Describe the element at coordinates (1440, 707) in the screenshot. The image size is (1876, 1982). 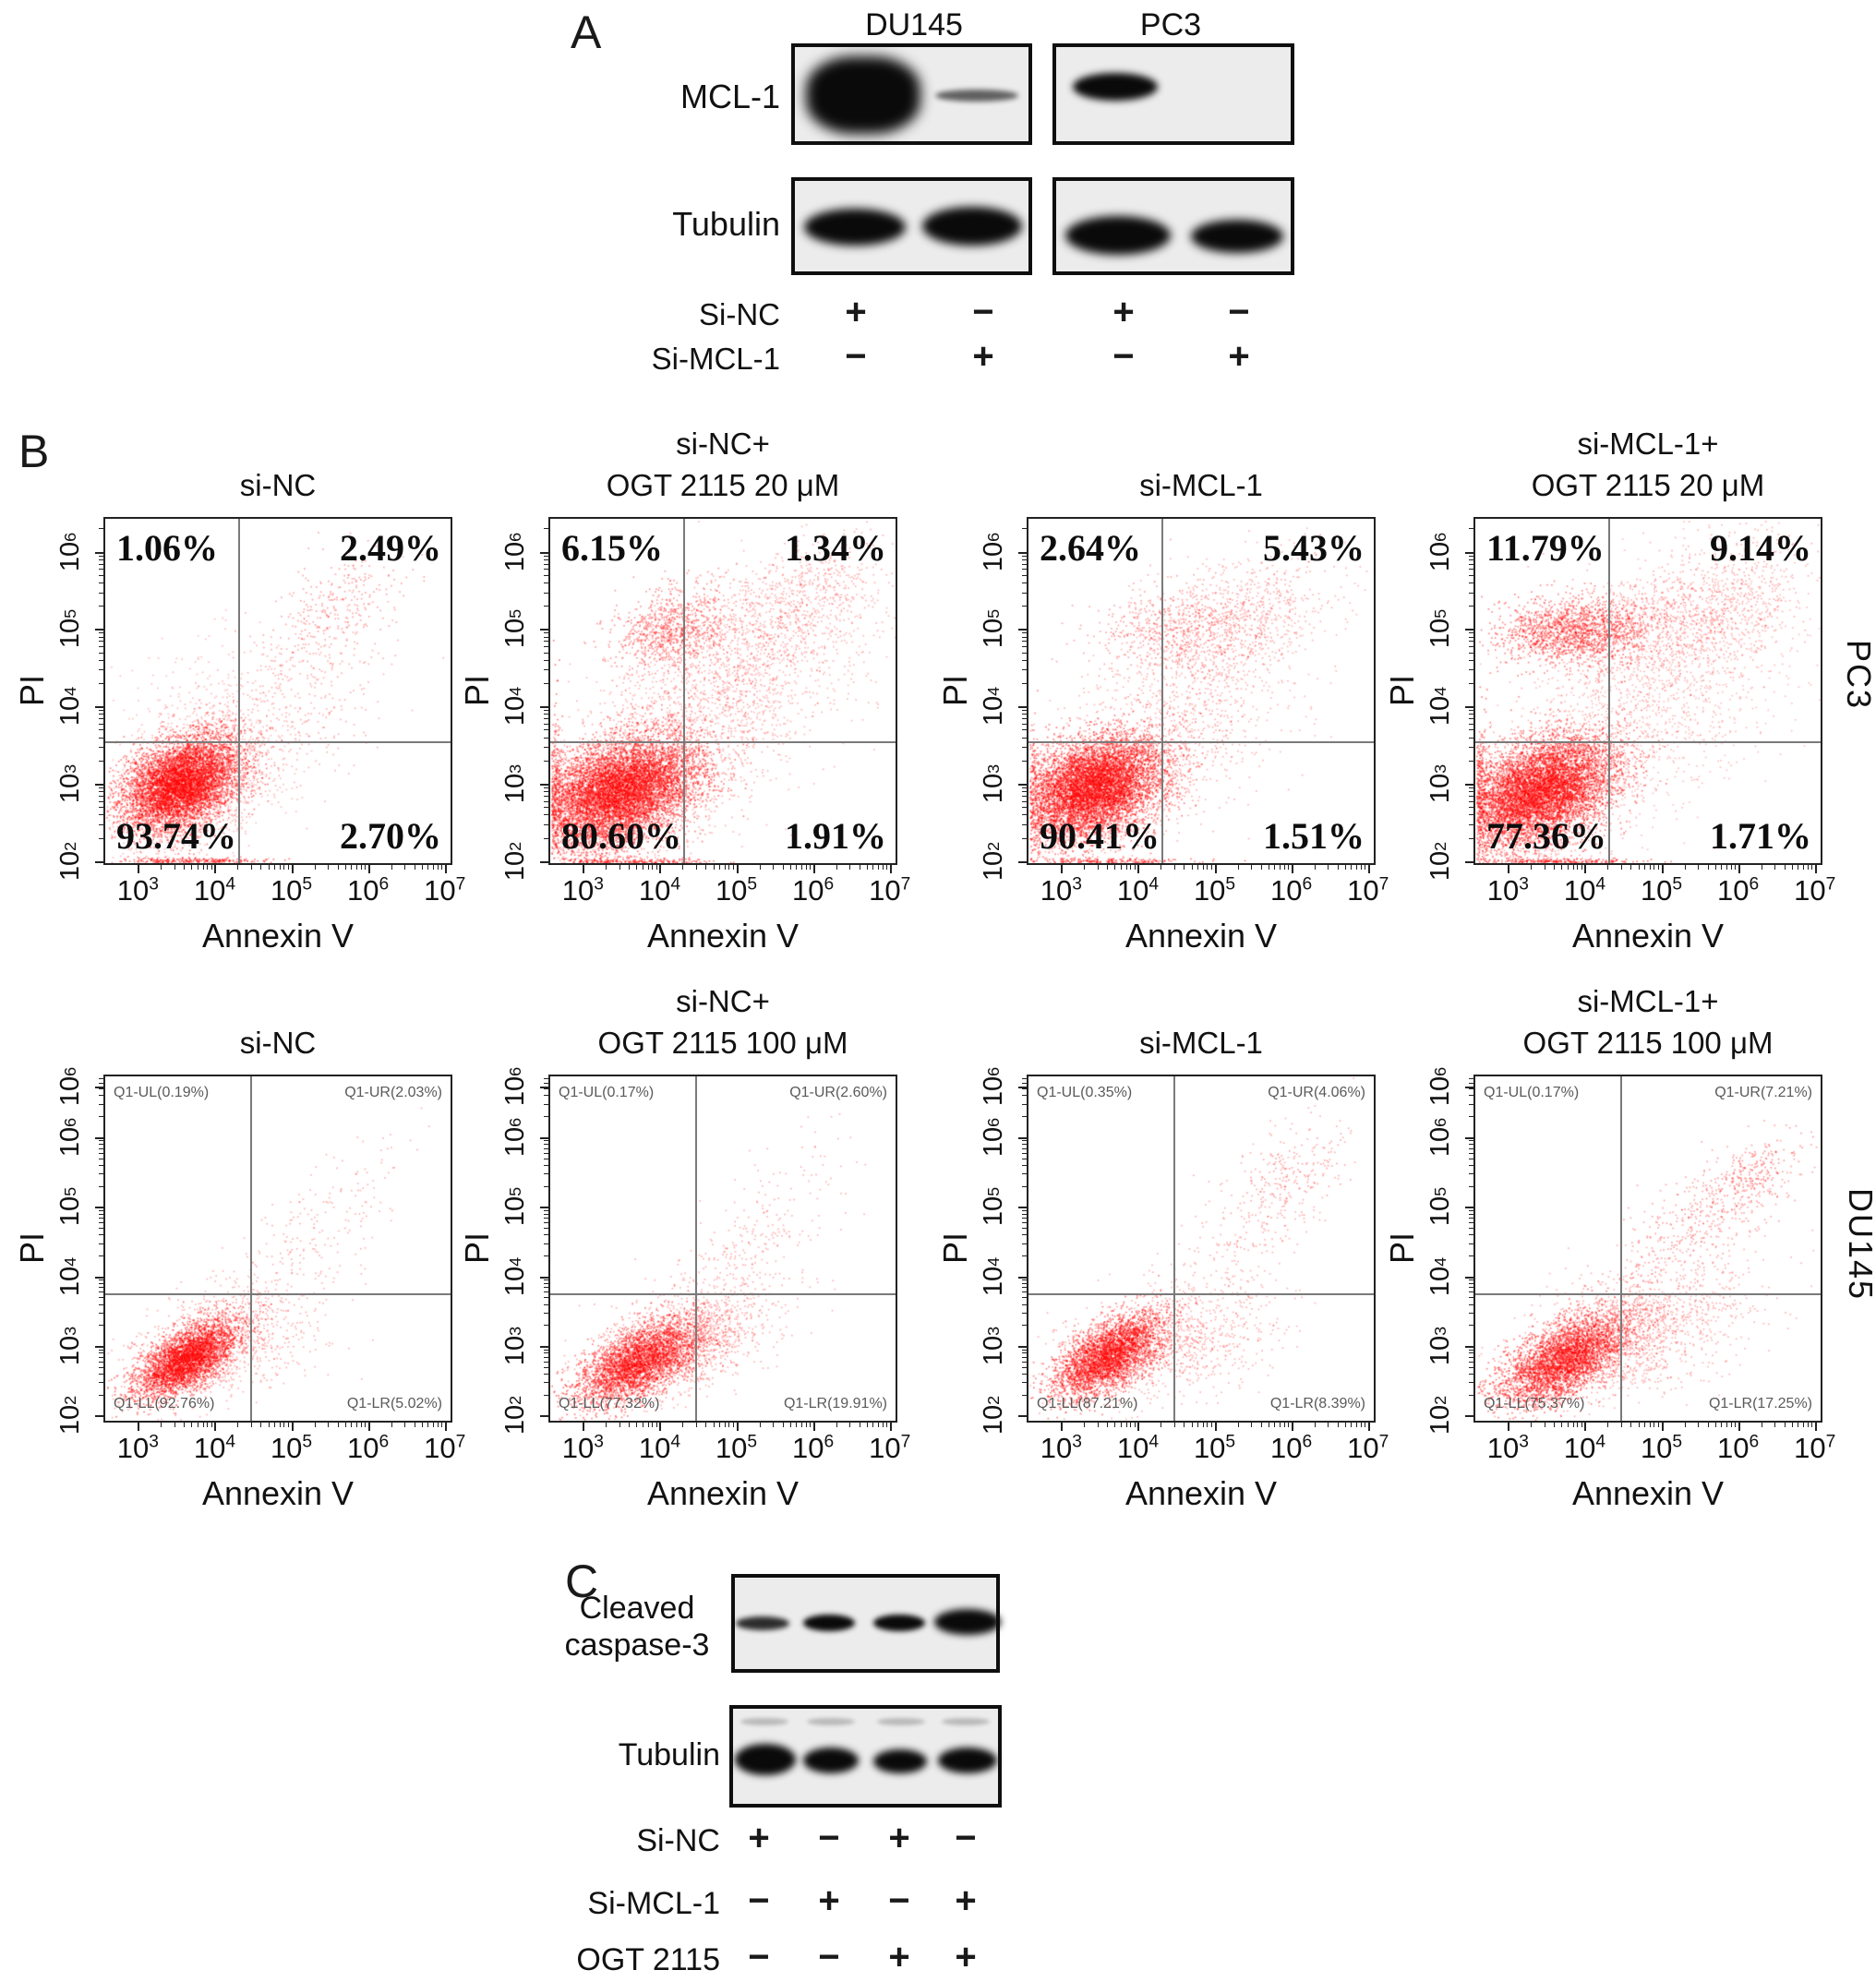
I see `y-tick-label-pc3-si-mcl1-ogt20-2: 10 4` at that location.